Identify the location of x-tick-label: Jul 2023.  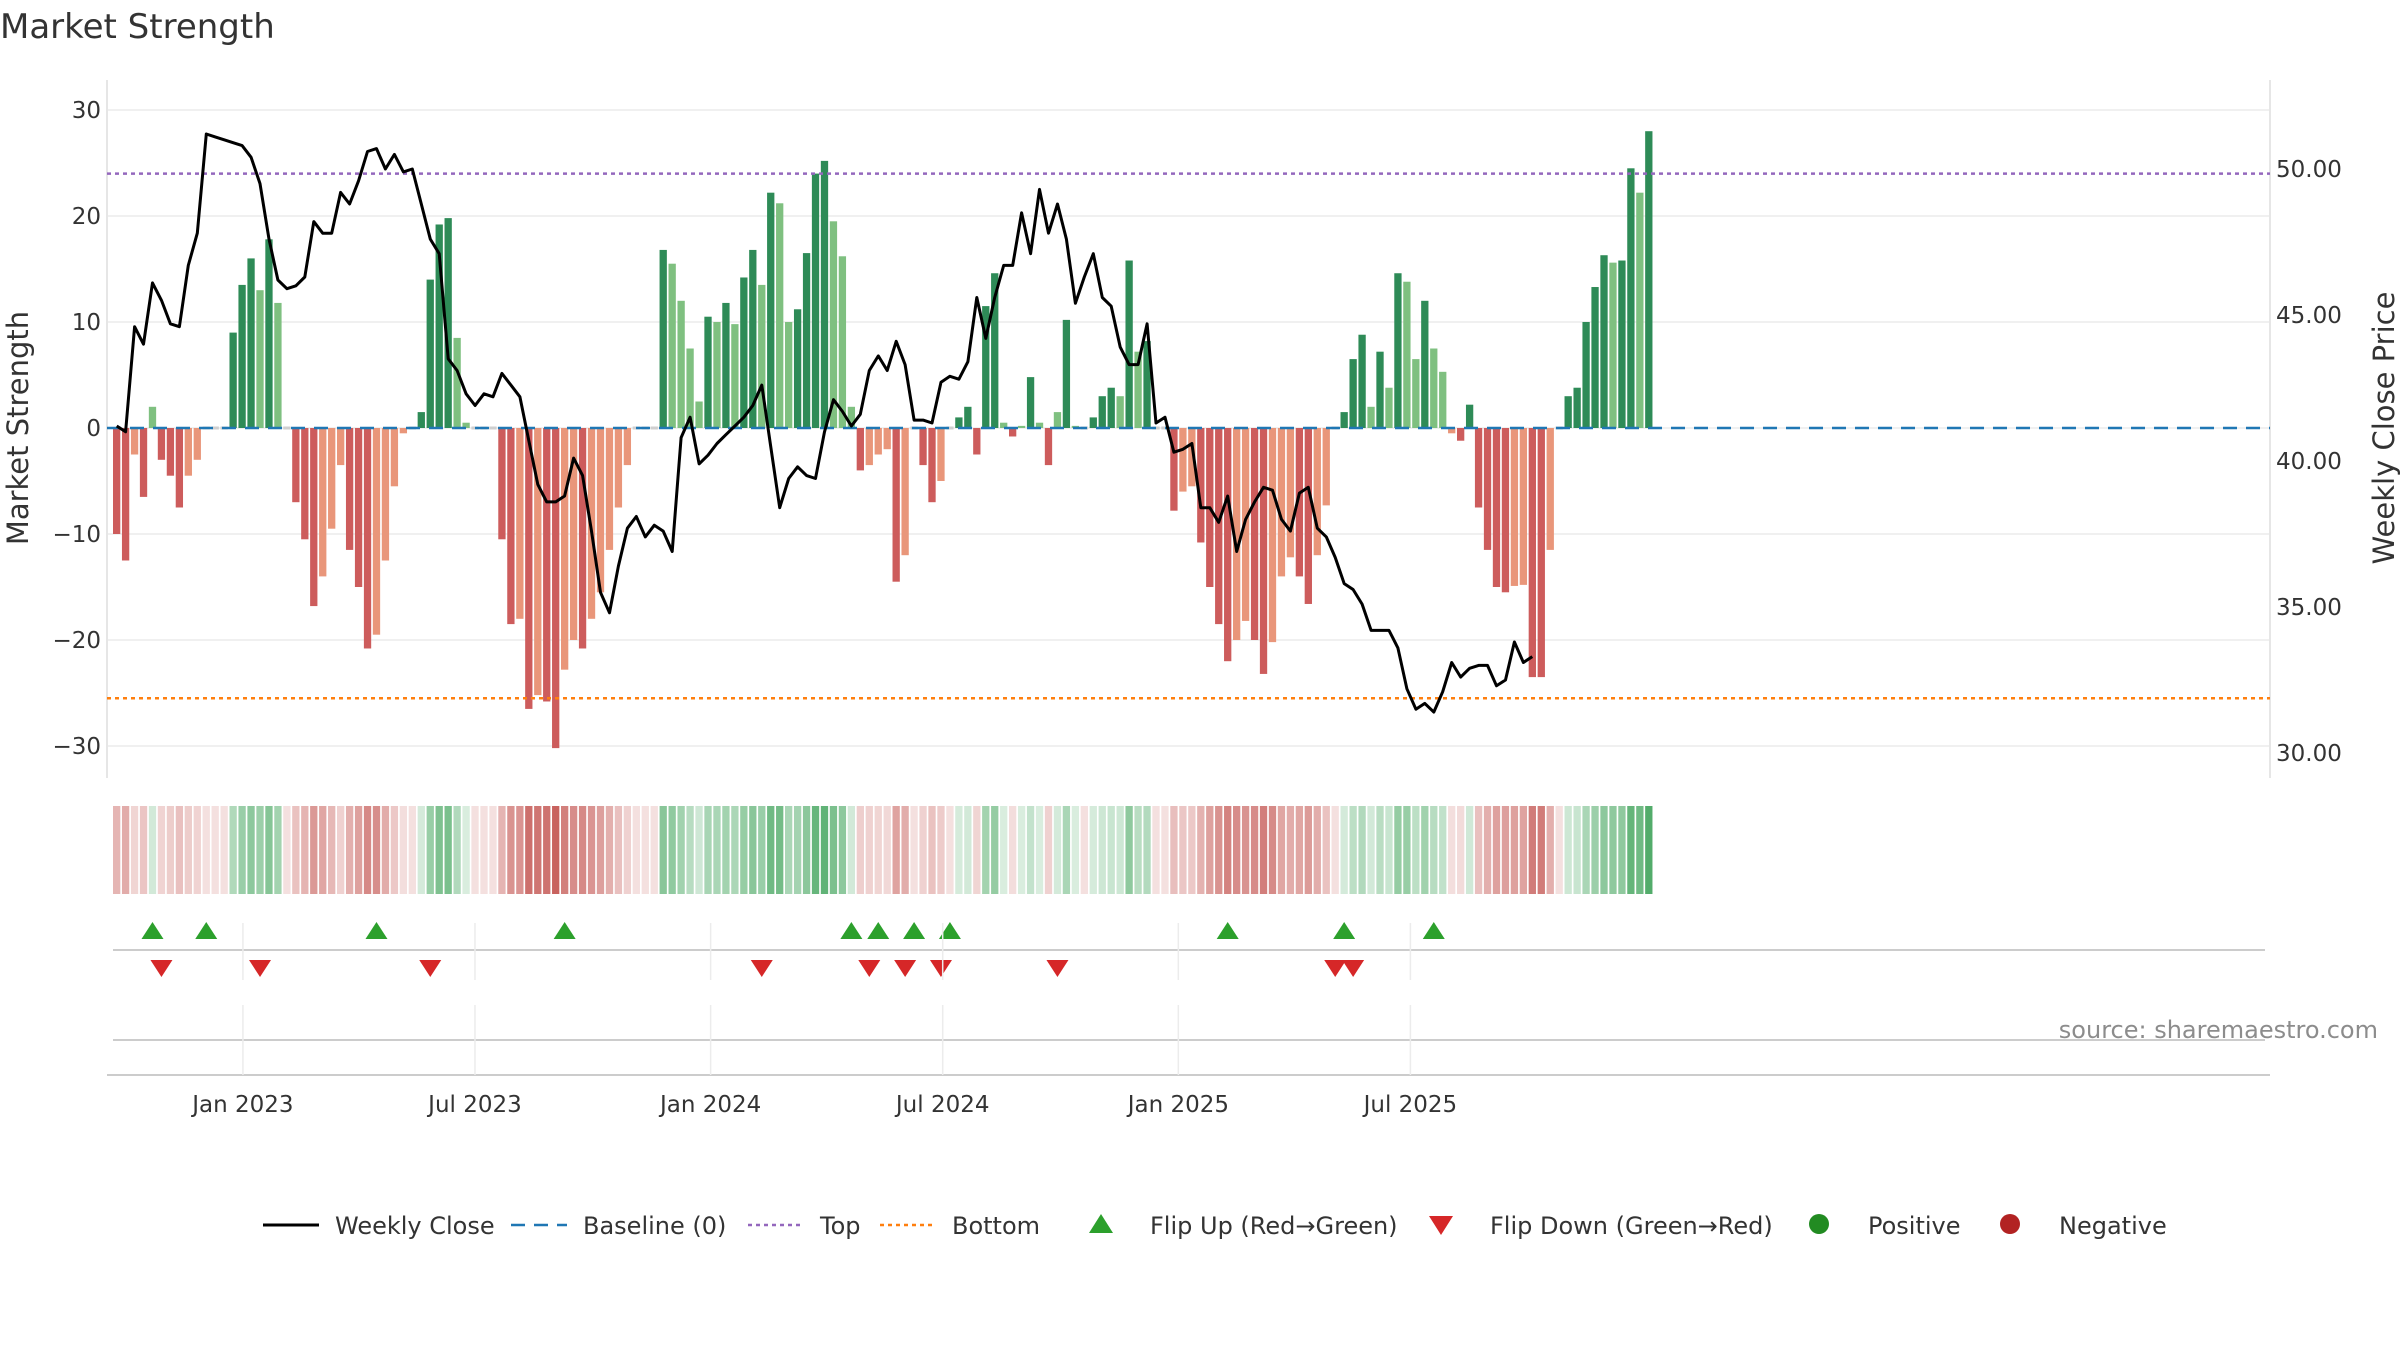
(474, 1105).